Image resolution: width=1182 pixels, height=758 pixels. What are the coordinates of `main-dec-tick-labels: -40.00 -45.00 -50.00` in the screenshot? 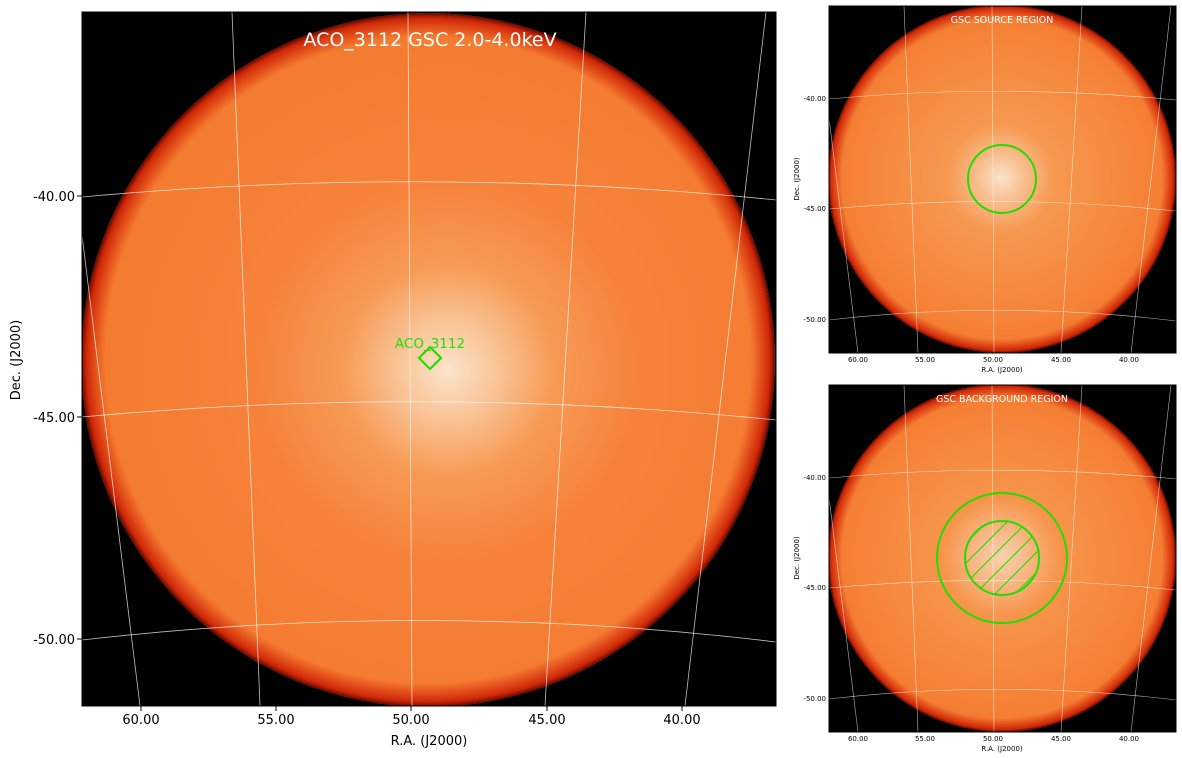 It's located at (54, 419).